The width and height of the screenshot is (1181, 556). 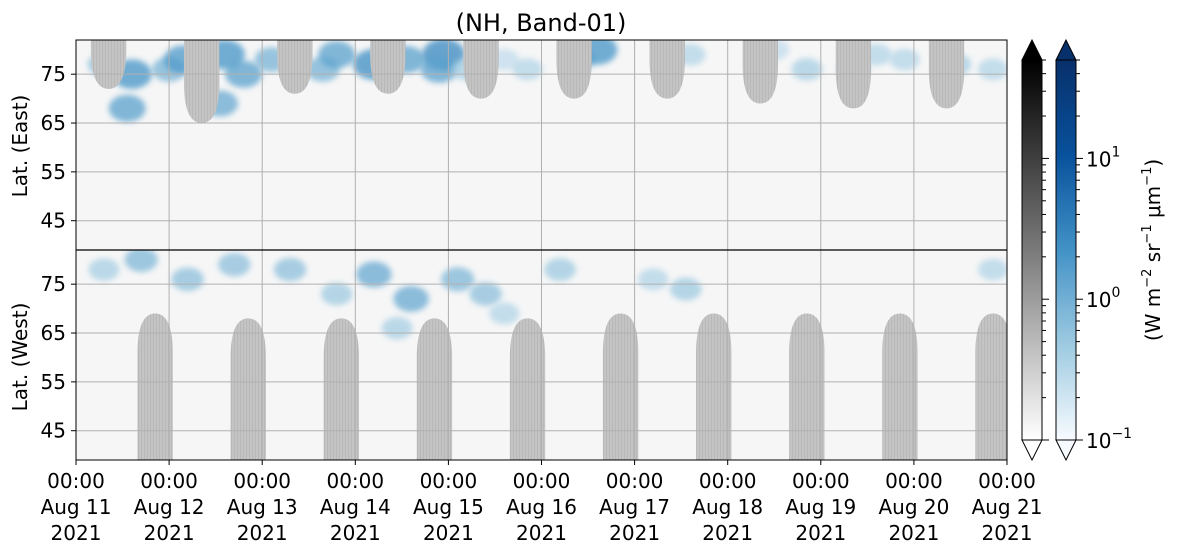 I want to click on x-tick-label: Aug 12, so click(x=169, y=507).